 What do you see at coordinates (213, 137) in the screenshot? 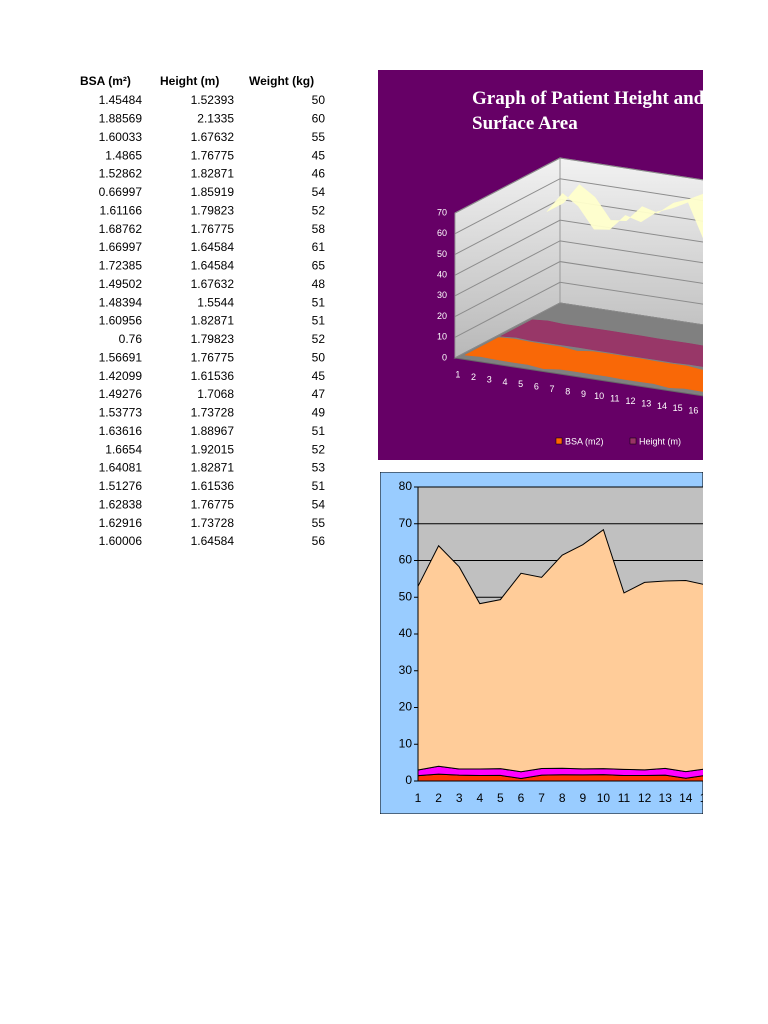
I see `cell: 1.67632` at bounding box center [213, 137].